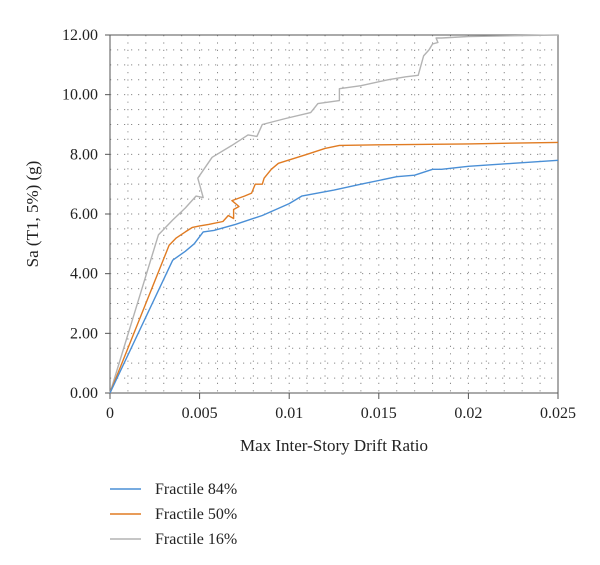 The image size is (600, 565). I want to click on y-tick-label: 12.00, so click(80, 35).